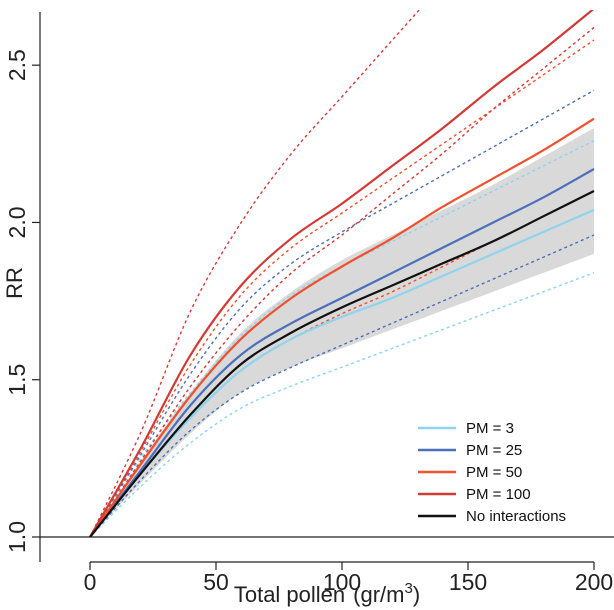 This screenshot has width=614, height=610. What do you see at coordinates (490, 428) in the screenshot?
I see `legend-label-pm-3: PM = 3` at bounding box center [490, 428].